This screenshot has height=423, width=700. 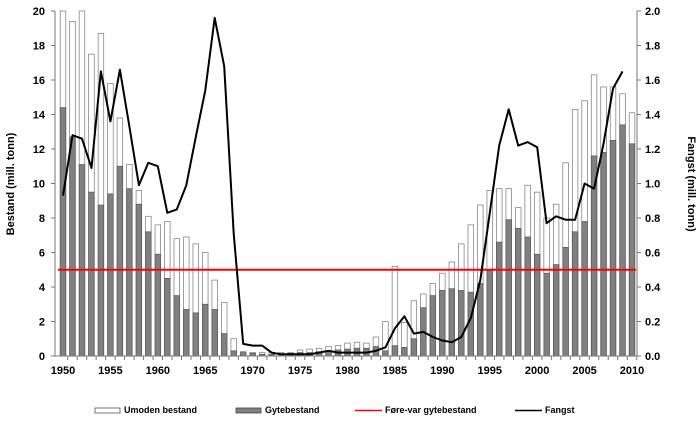 What do you see at coordinates (431, 410) in the screenshot?
I see `legend-label-fore-var: Føre-var gytebestand` at bounding box center [431, 410].